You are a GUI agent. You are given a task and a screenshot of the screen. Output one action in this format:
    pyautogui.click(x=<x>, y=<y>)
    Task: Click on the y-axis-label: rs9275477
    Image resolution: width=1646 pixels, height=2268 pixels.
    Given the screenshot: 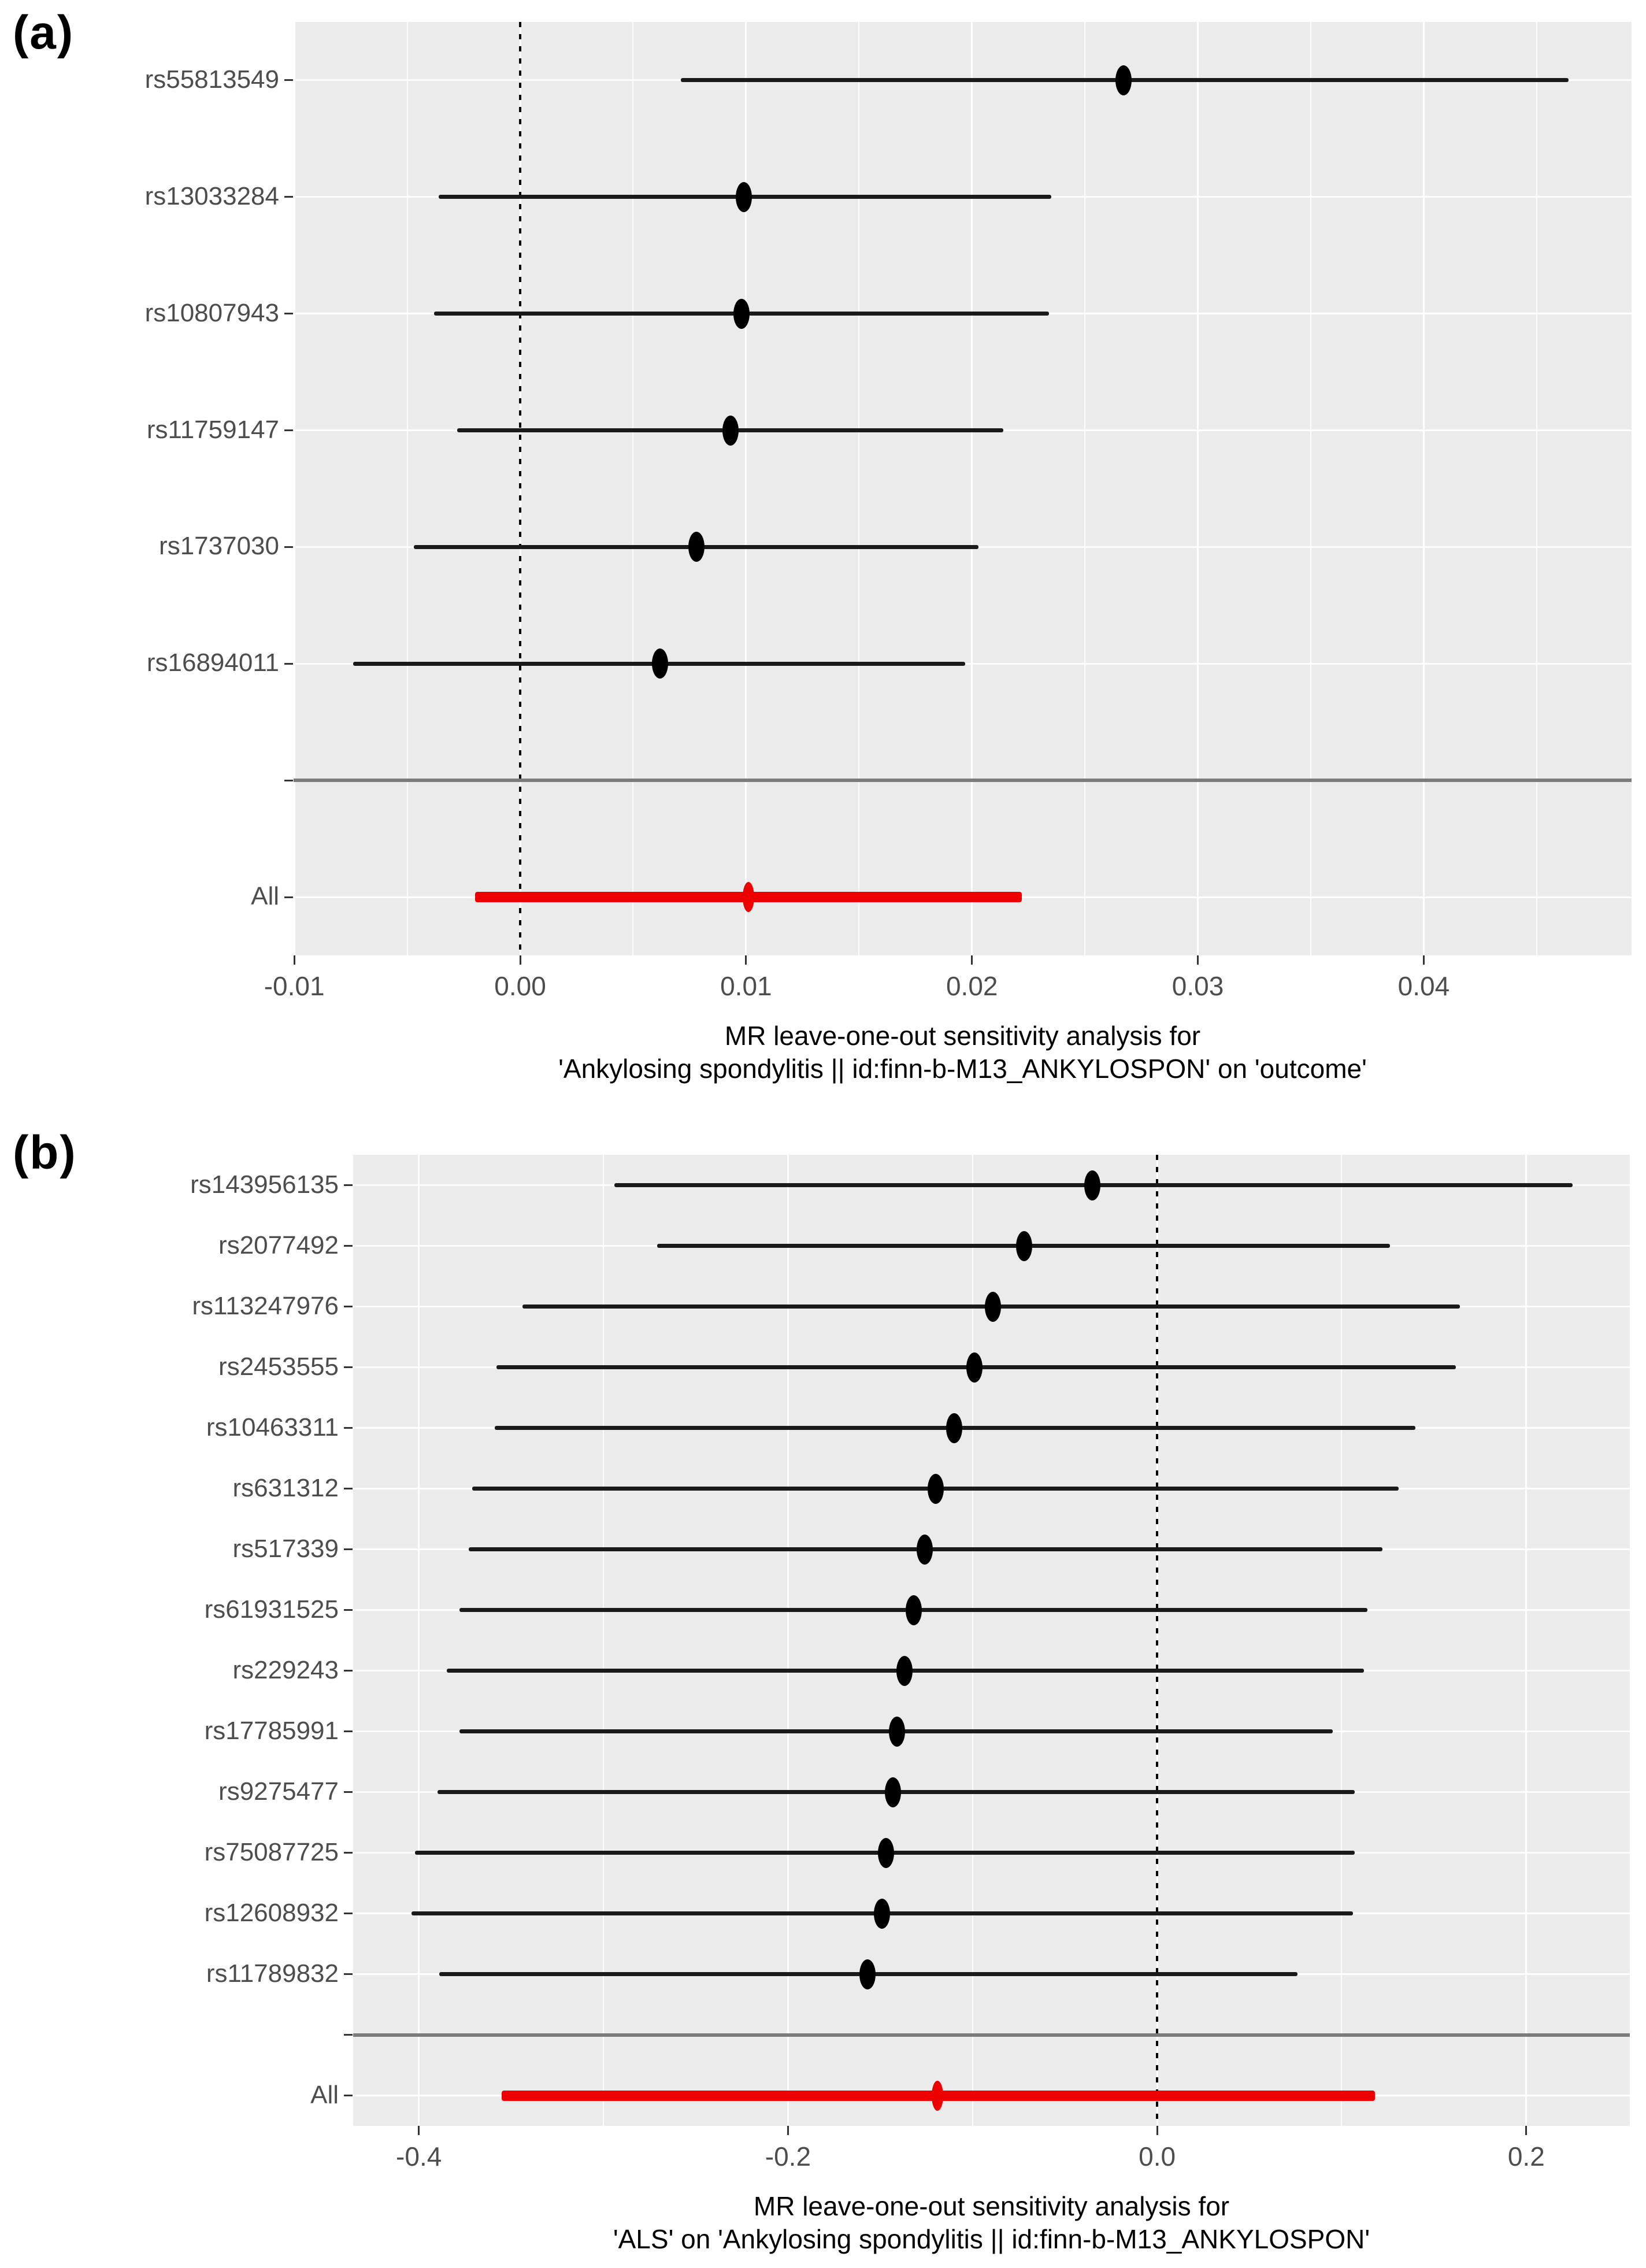 What is the action you would take?
    pyautogui.click(x=278, y=1791)
    